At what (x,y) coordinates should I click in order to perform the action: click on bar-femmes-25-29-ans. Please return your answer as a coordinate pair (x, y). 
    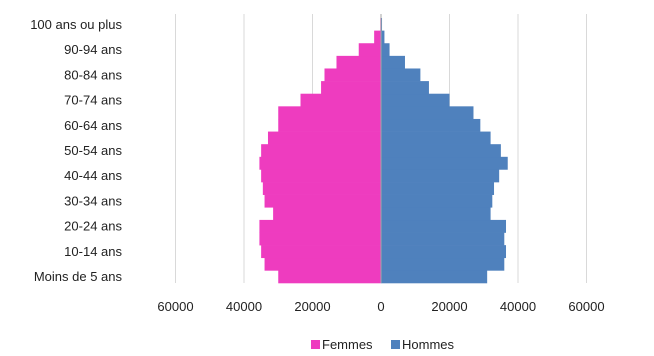
    Looking at the image, I should click on (327, 214).